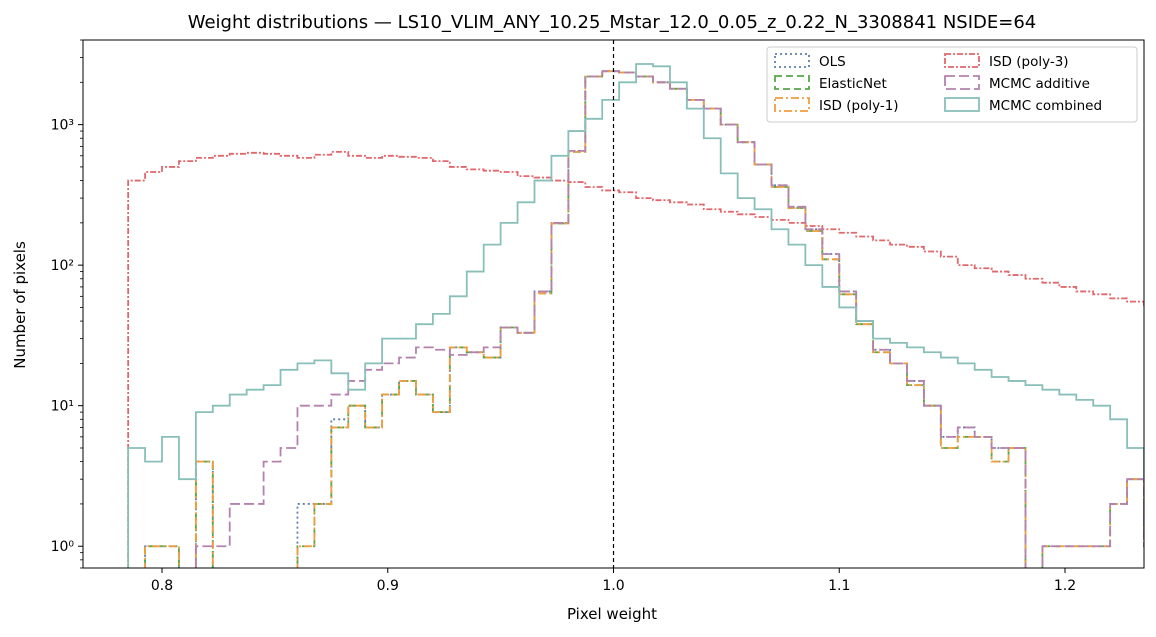 The height and width of the screenshot is (637, 1156). Describe the element at coordinates (62, 126) in the screenshot. I see `y-tick-label: 10³` at that location.